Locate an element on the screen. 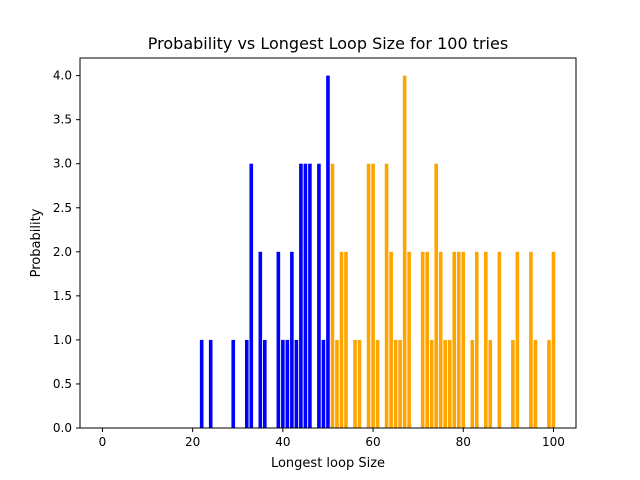 The image size is (640, 480). x-axis-ticks: 0 20 40 60 80 100 is located at coordinates (332, 438).